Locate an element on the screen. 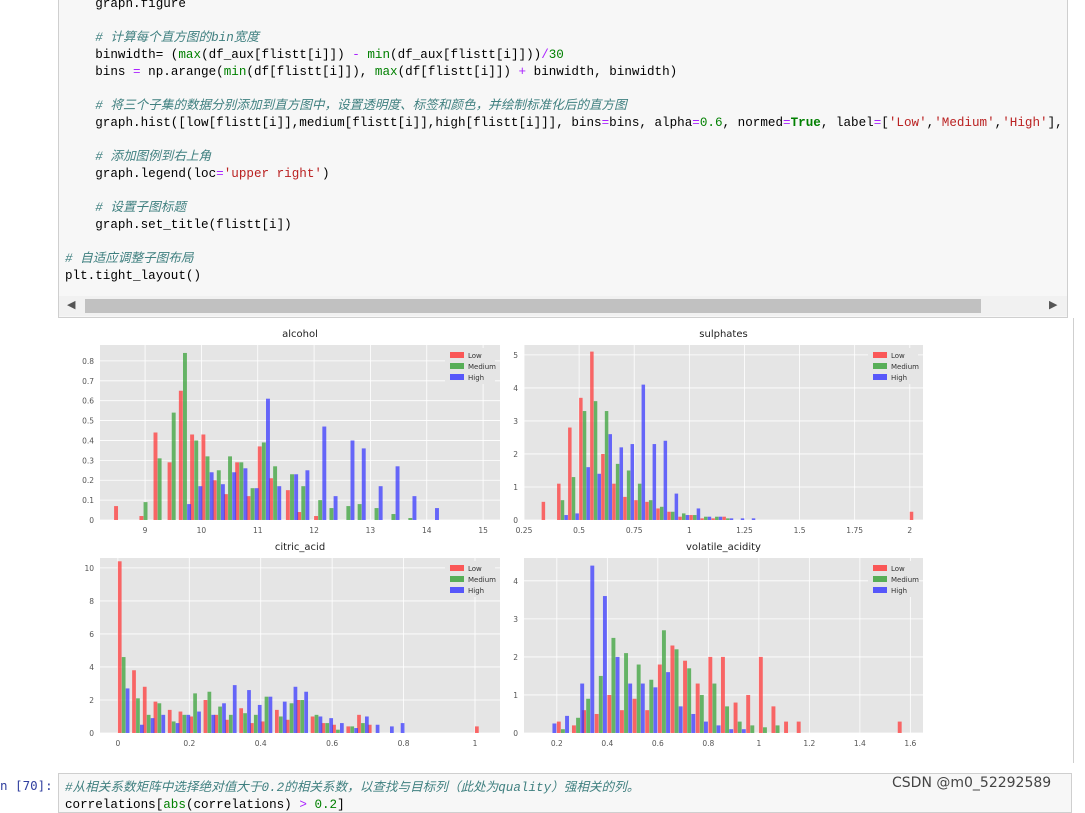 This screenshot has height=813, width=1085. code-token: max is located at coordinates (190, 55).